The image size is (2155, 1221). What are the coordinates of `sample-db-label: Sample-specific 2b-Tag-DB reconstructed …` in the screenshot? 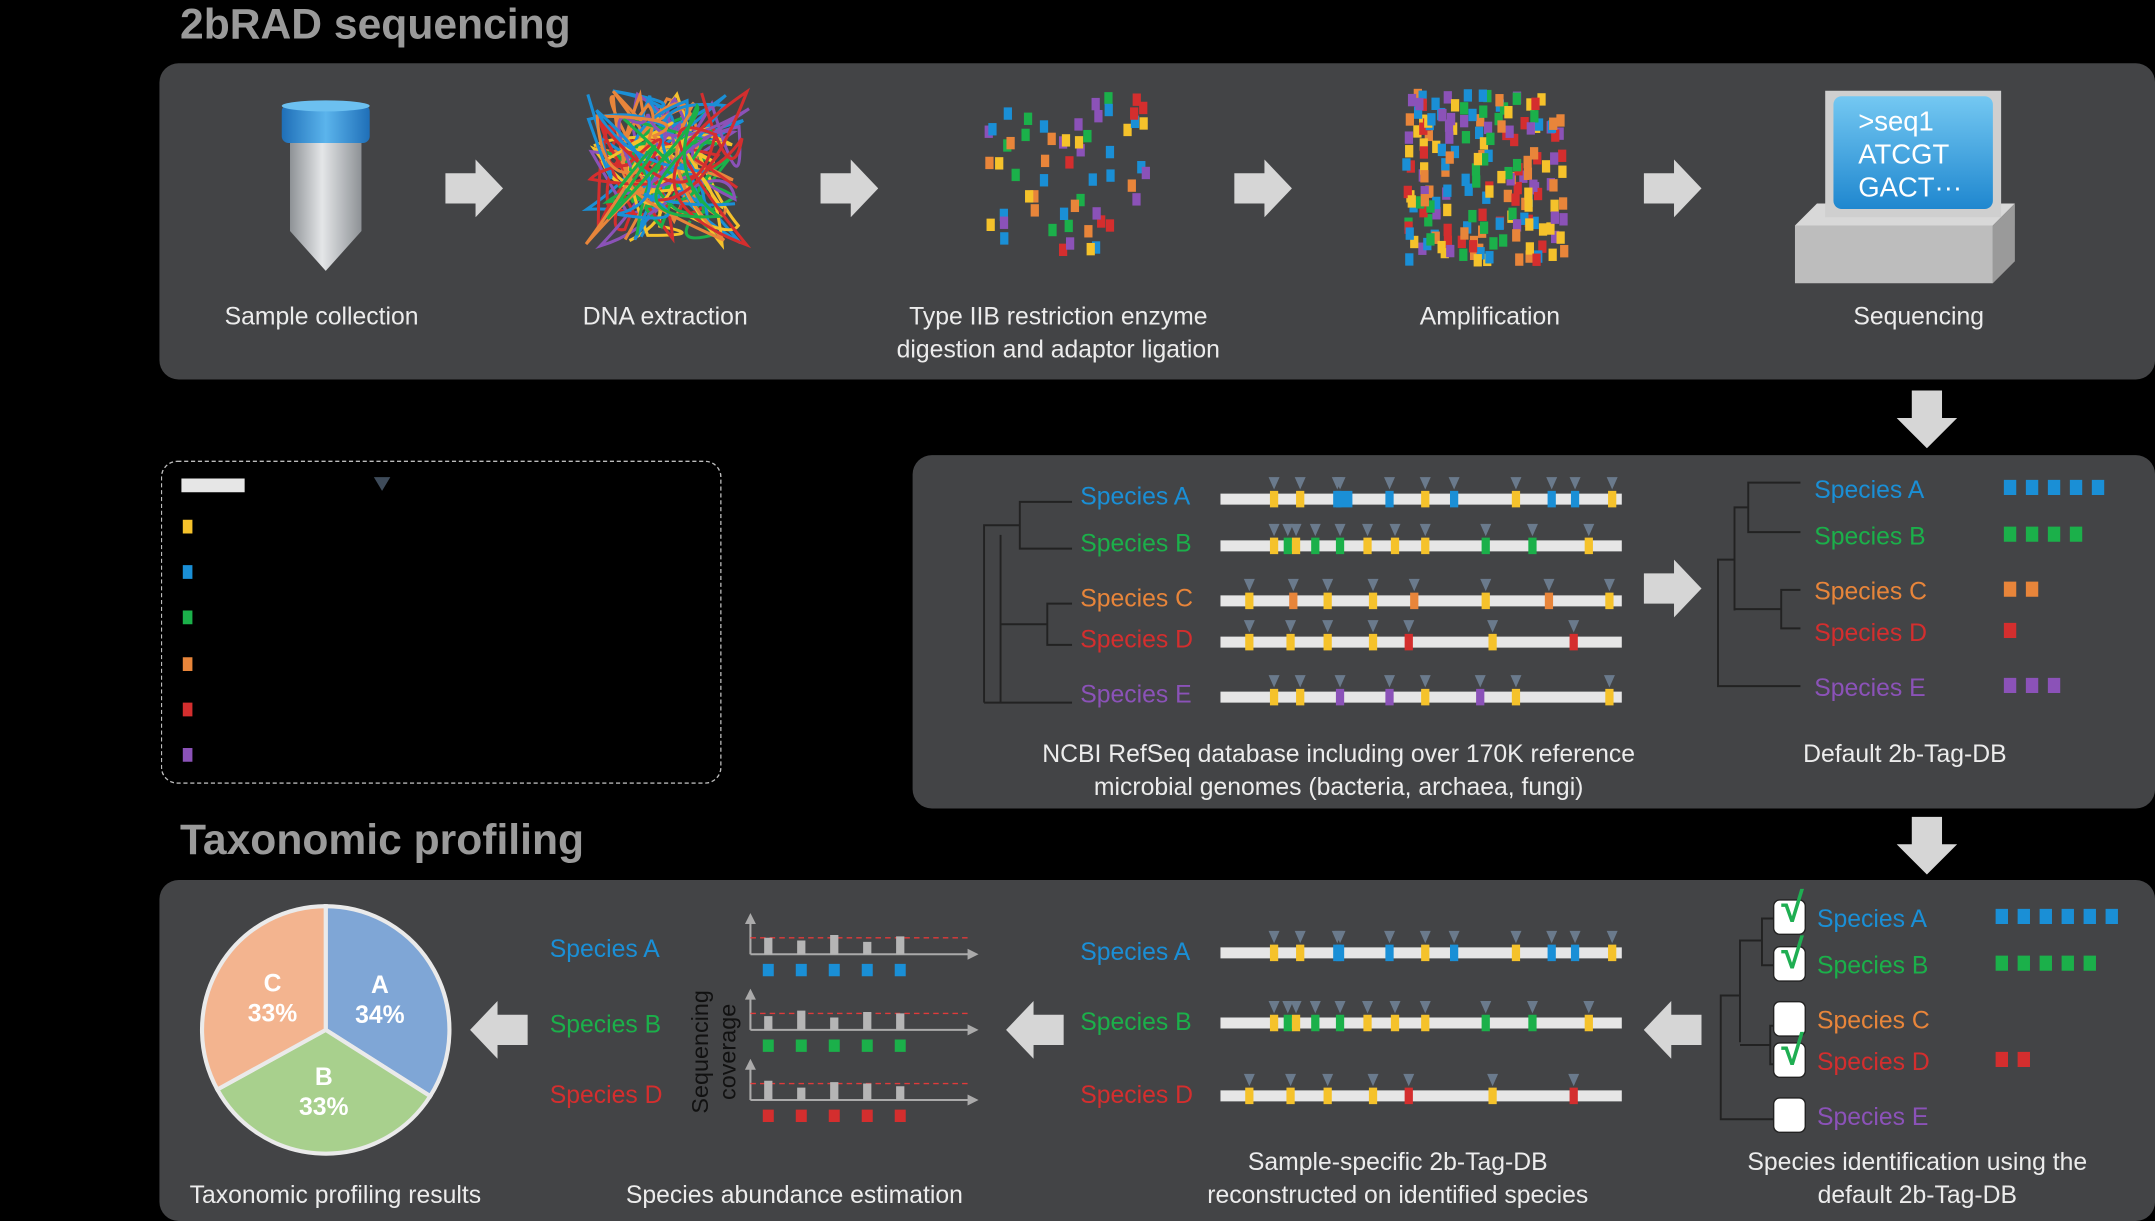 It's located at (1398, 1178).